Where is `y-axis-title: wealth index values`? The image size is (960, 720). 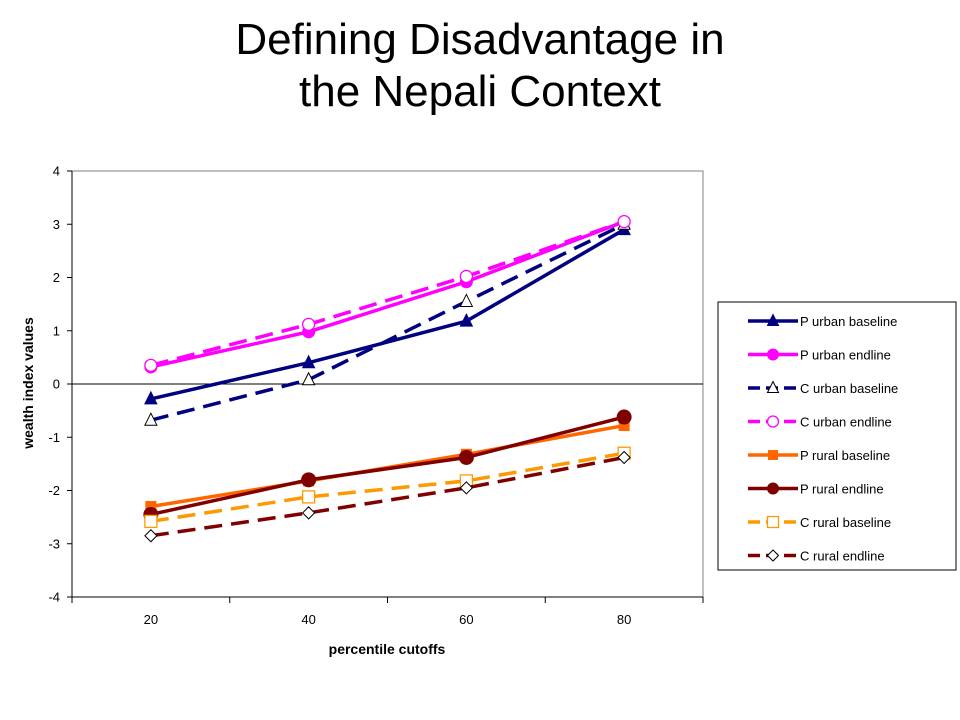
y-axis-title: wealth index values is located at coordinates (28, 383).